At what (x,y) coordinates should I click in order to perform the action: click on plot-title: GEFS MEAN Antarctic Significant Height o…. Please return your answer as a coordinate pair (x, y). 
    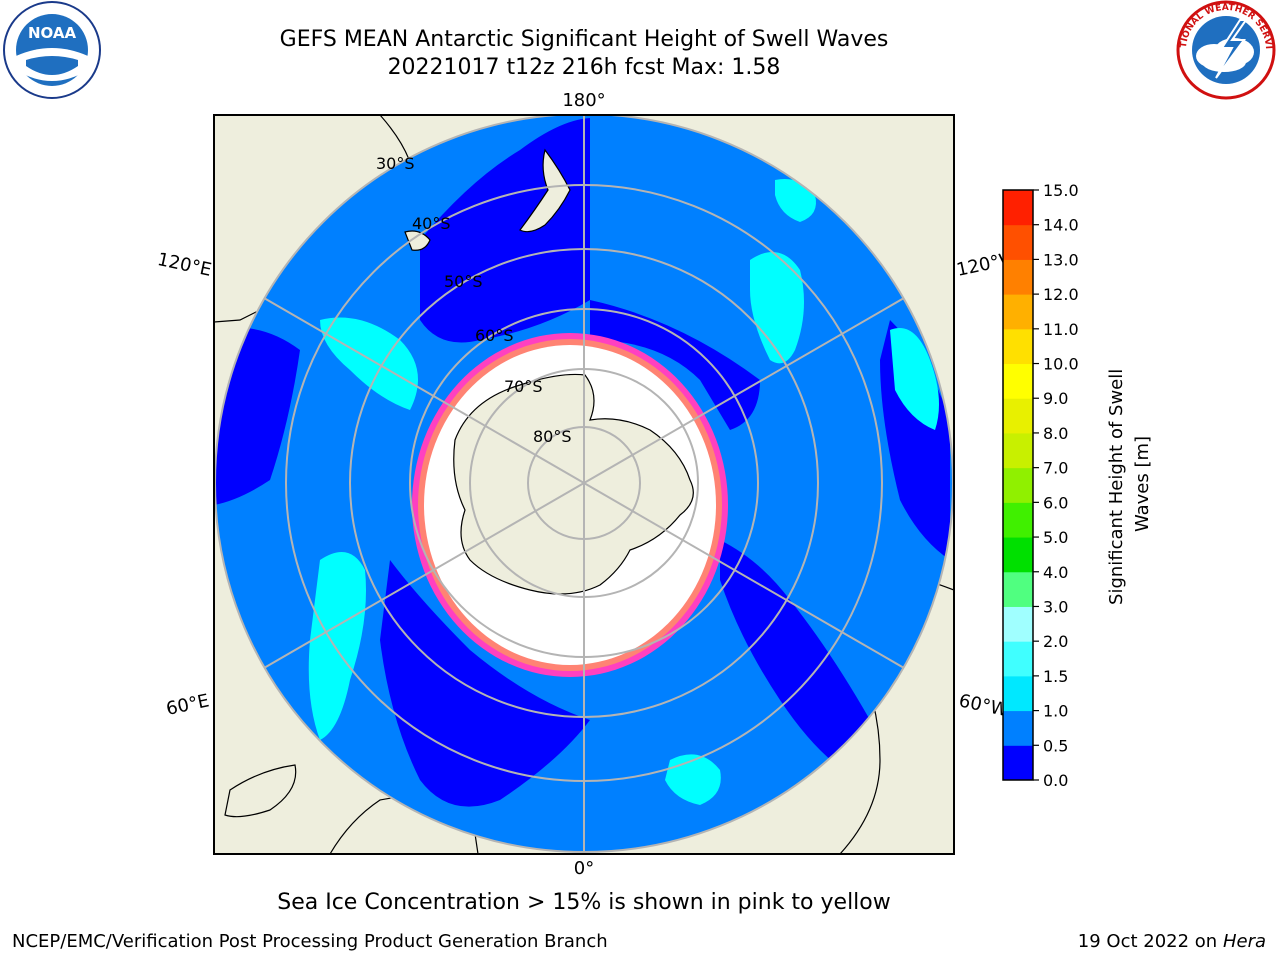
    Looking at the image, I should click on (584, 54).